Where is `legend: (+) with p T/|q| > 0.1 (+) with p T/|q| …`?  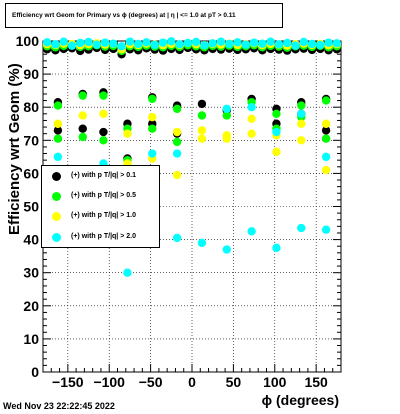
legend: (+) with p T/|q| > 0.1 (+) with p T/|q| … is located at coordinates (100, 206).